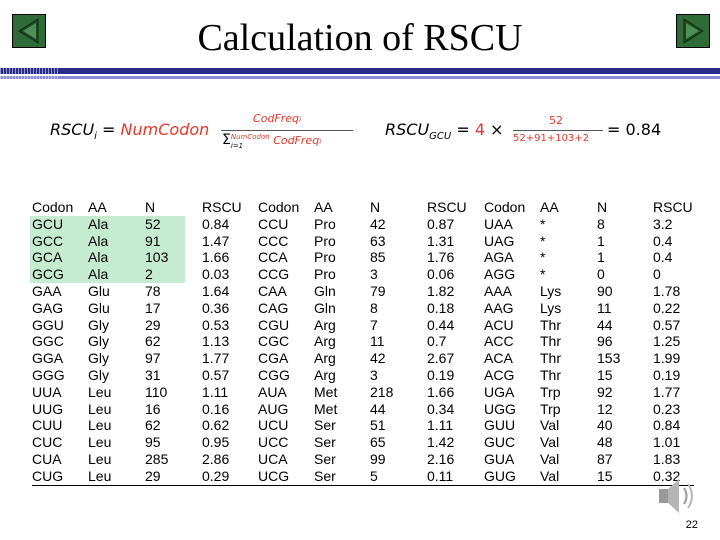  What do you see at coordinates (605, 391) in the screenshot?
I see `table-cell: 92` at bounding box center [605, 391].